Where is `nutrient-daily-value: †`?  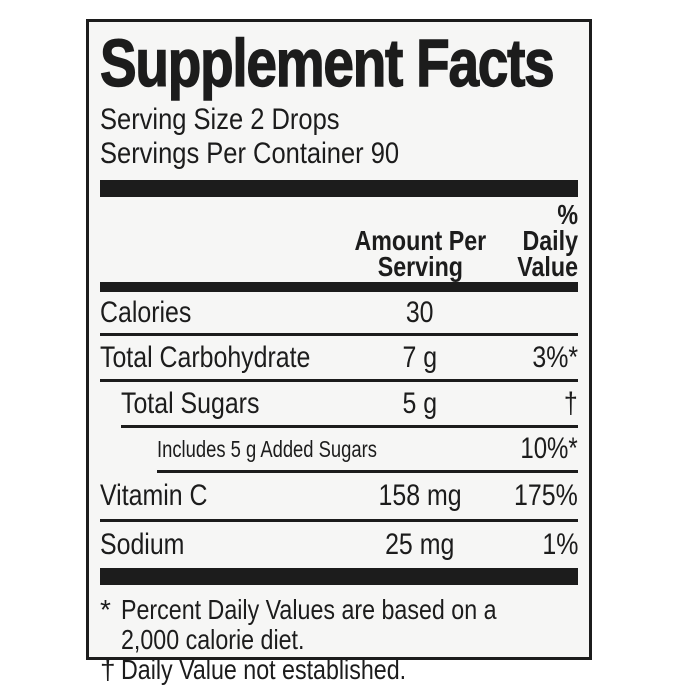 nutrient-daily-value: † is located at coordinates (571, 403).